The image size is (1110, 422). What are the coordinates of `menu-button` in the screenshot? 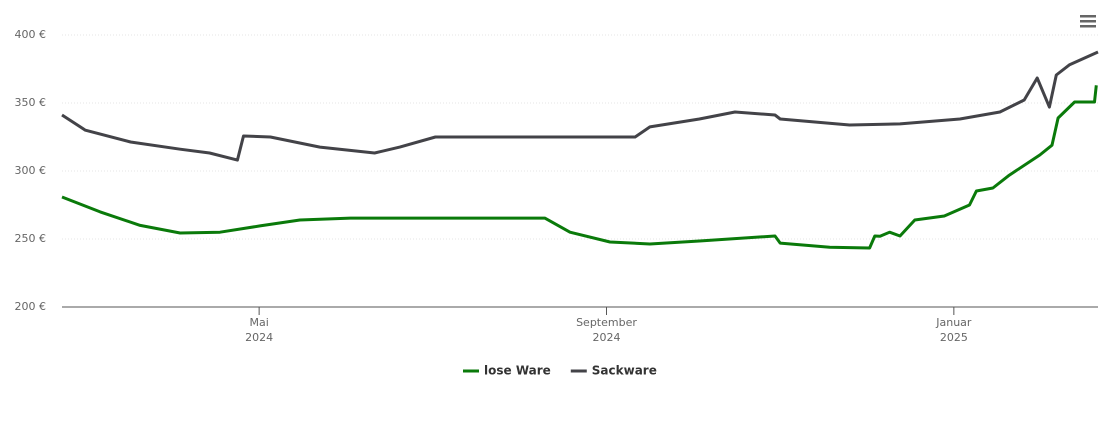 It's located at (1088, 21).